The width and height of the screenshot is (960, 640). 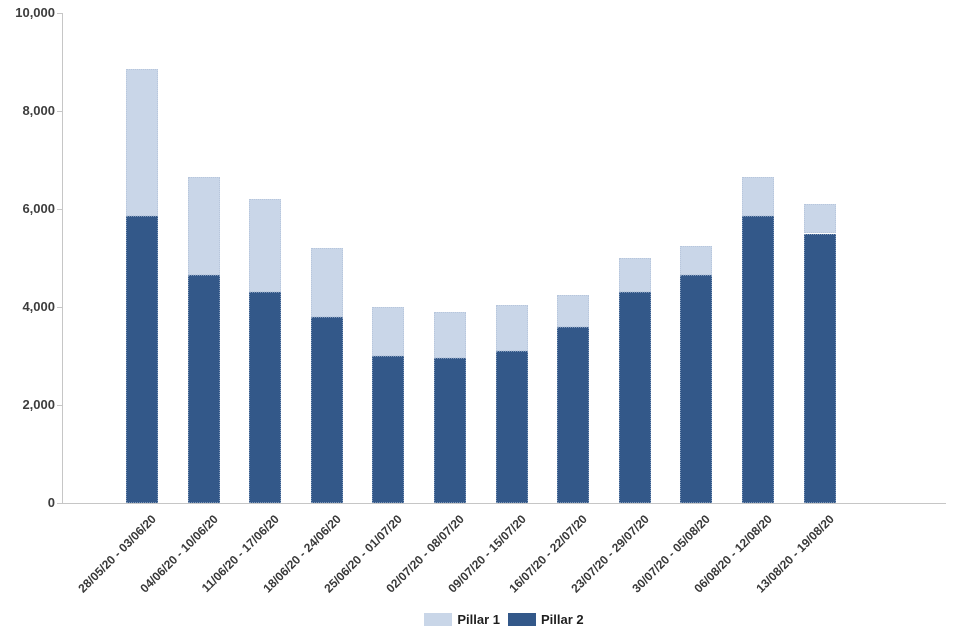 I want to click on y-axis-tick-label: 6,000, so click(x=38, y=208).